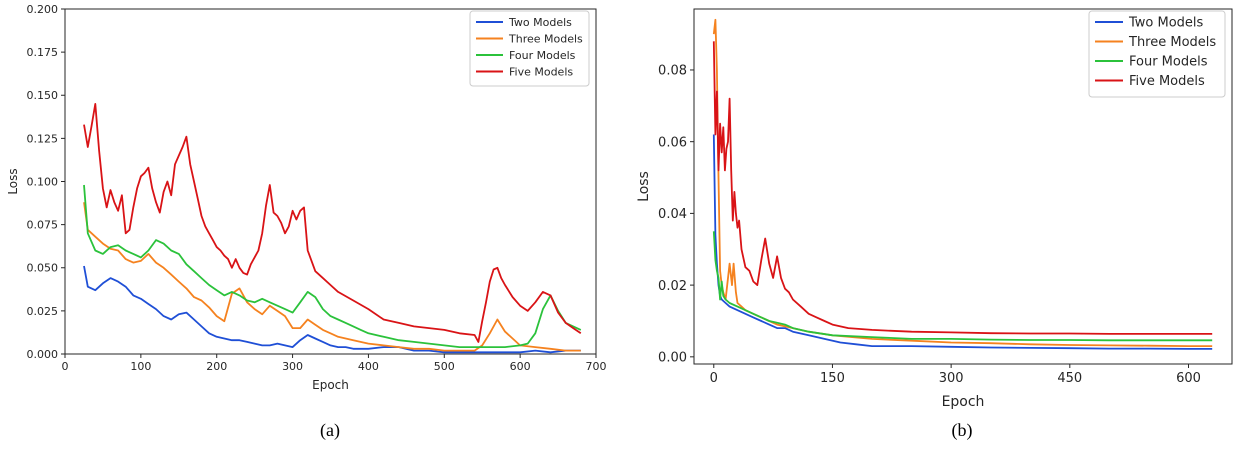 The width and height of the screenshot is (1233, 452). I want to click on x-tick-label: 500, so click(444, 366).